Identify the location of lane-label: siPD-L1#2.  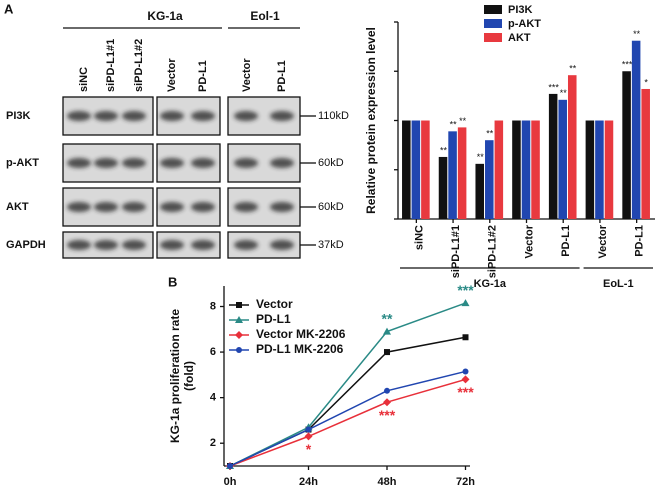
(139, 65).